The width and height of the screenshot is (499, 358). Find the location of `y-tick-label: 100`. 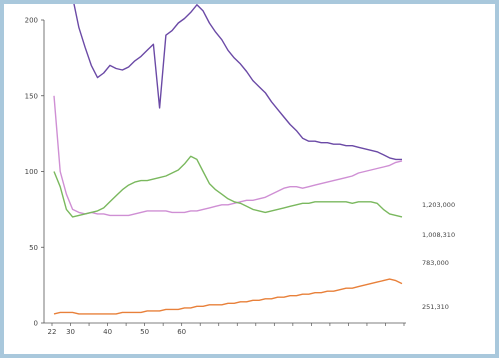

y-tick-label: 100 is located at coordinates (31, 172).